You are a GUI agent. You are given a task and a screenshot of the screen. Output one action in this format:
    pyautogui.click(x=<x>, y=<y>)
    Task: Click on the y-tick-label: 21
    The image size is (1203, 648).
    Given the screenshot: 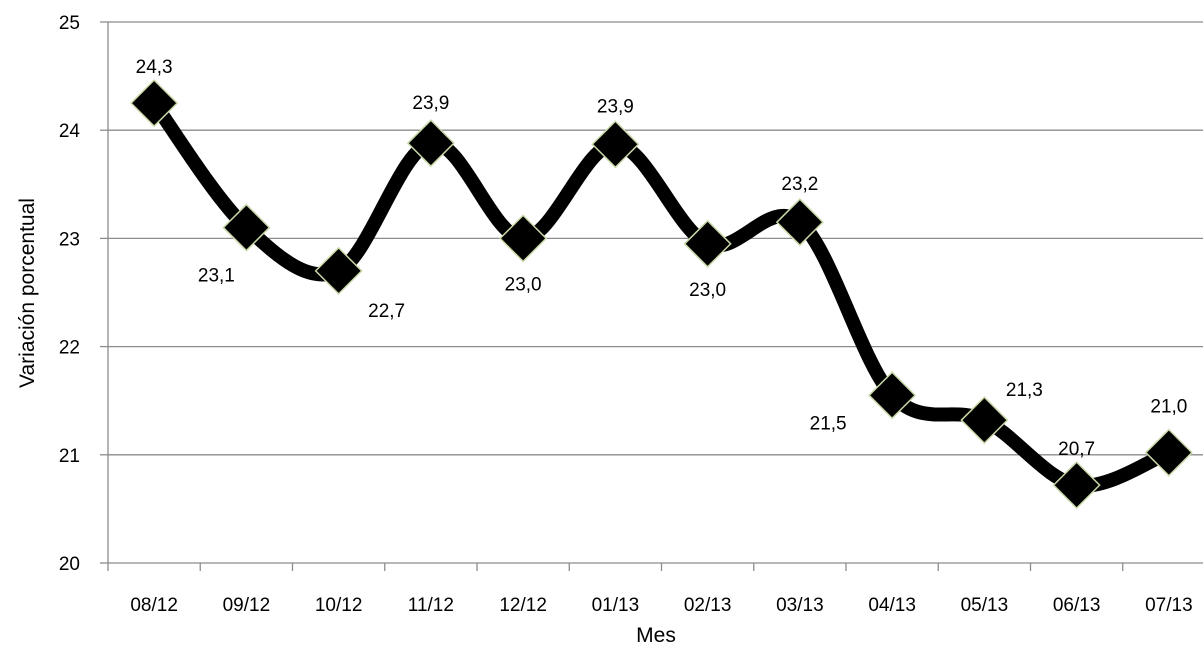 What is the action you would take?
    pyautogui.click(x=69, y=456)
    